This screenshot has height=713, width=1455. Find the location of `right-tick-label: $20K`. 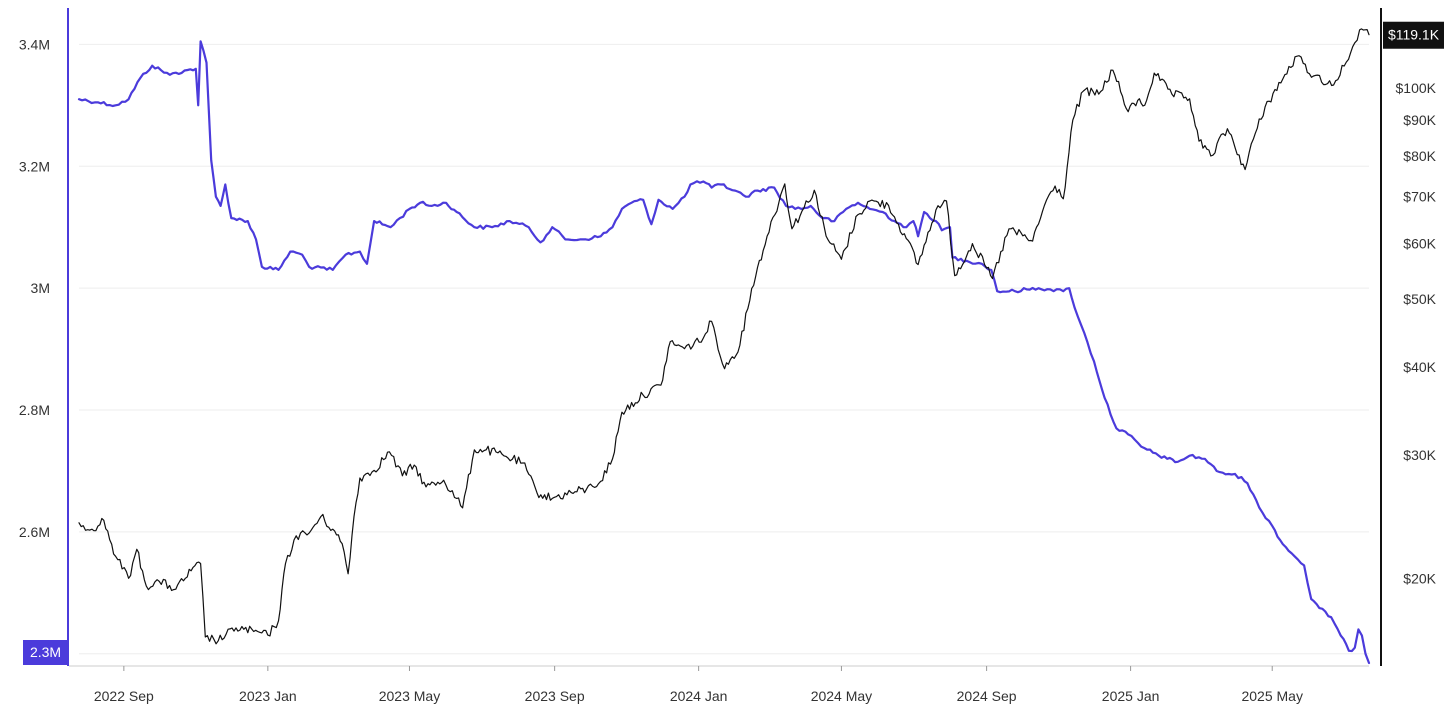

right-tick-label: $20K is located at coordinates (1419, 578).